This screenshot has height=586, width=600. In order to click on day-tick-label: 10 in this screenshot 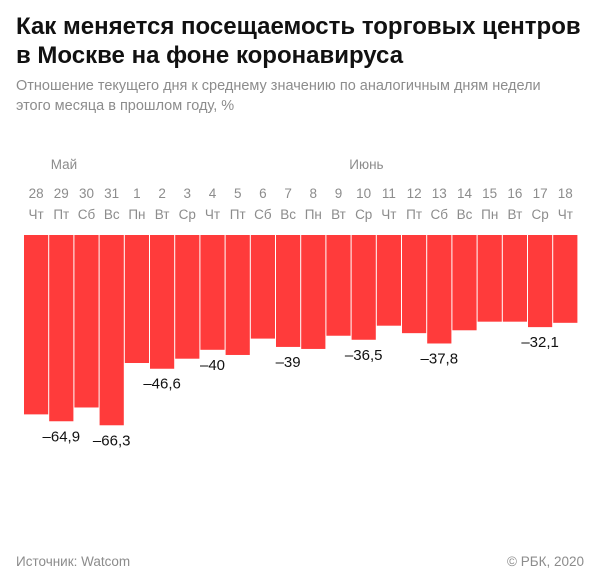, I will do `click(363, 193)`.